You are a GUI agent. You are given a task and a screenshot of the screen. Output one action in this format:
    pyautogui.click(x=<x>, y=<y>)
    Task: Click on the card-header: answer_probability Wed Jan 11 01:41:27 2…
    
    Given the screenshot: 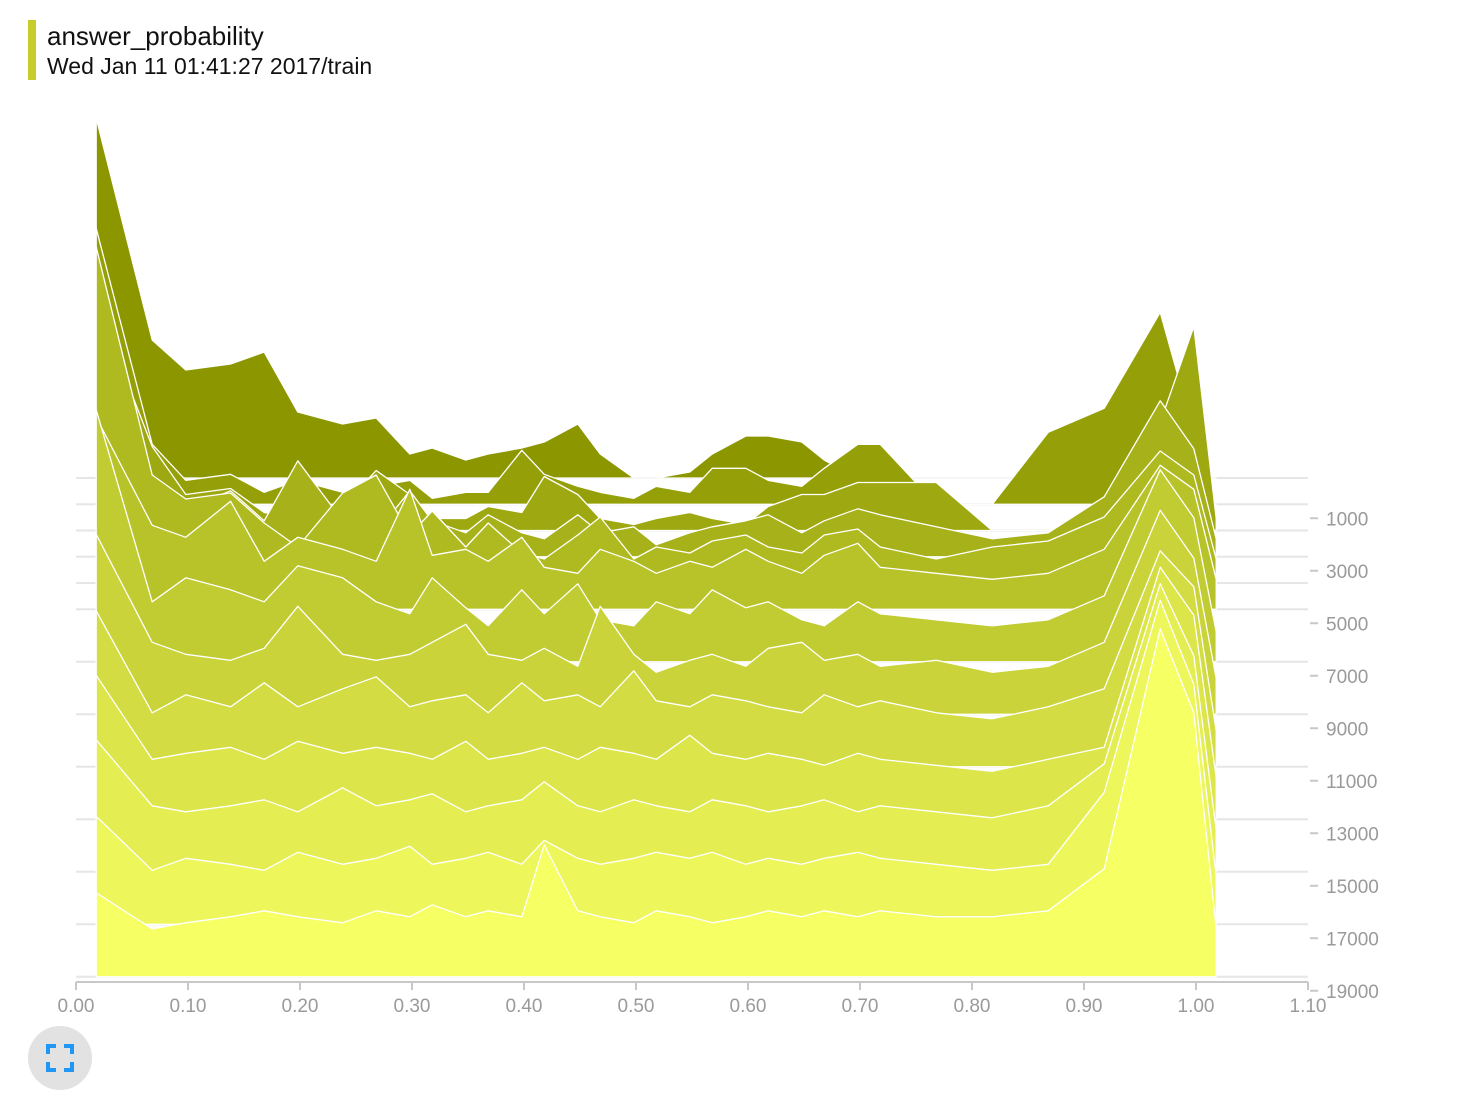 What is the action you would take?
    pyautogui.click(x=200, y=50)
    